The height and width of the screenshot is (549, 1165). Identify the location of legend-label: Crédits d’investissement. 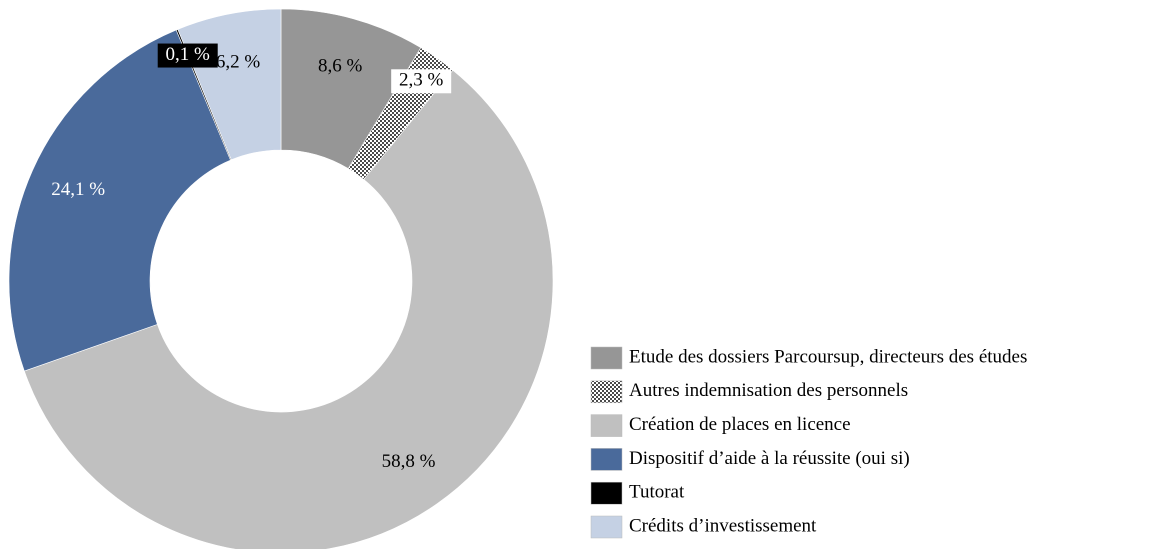
(723, 525).